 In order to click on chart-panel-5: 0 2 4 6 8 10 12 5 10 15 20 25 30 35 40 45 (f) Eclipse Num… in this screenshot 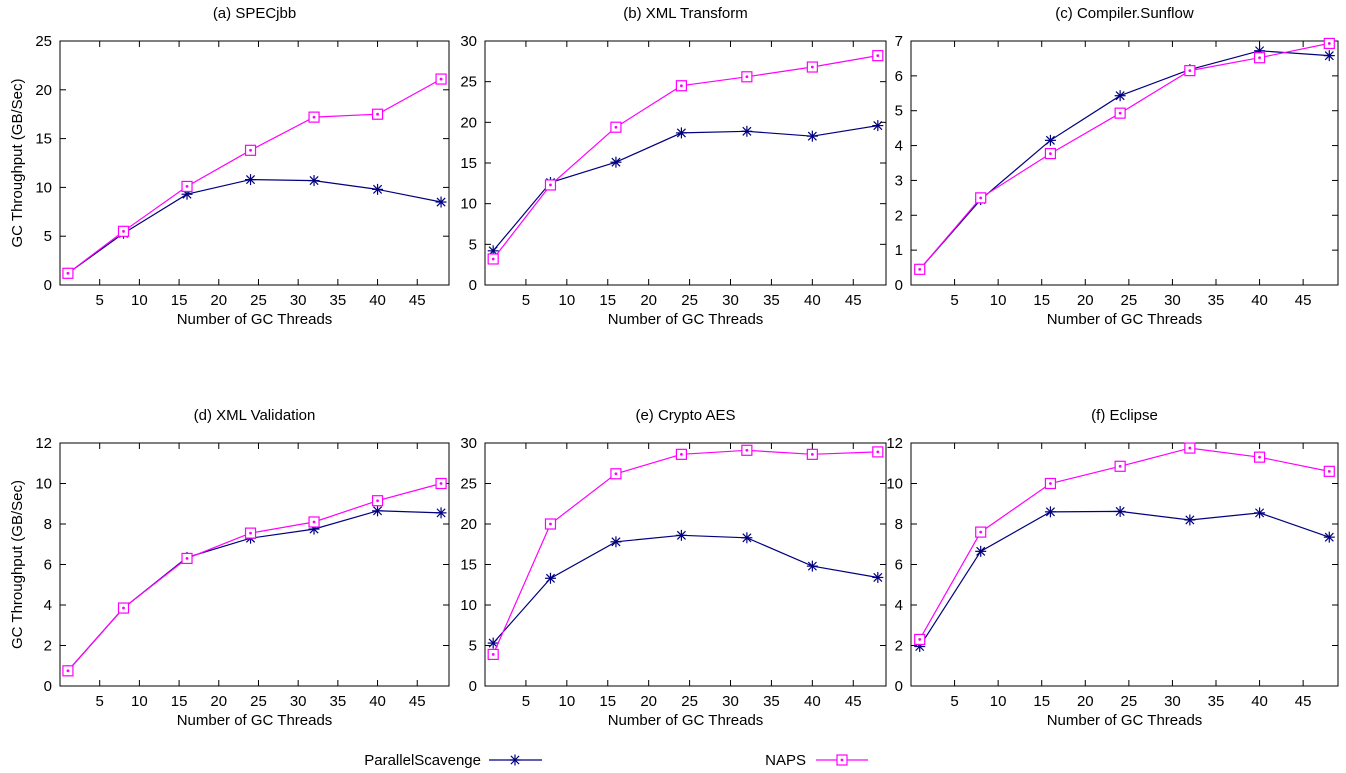, I will do `click(1112, 568)`.